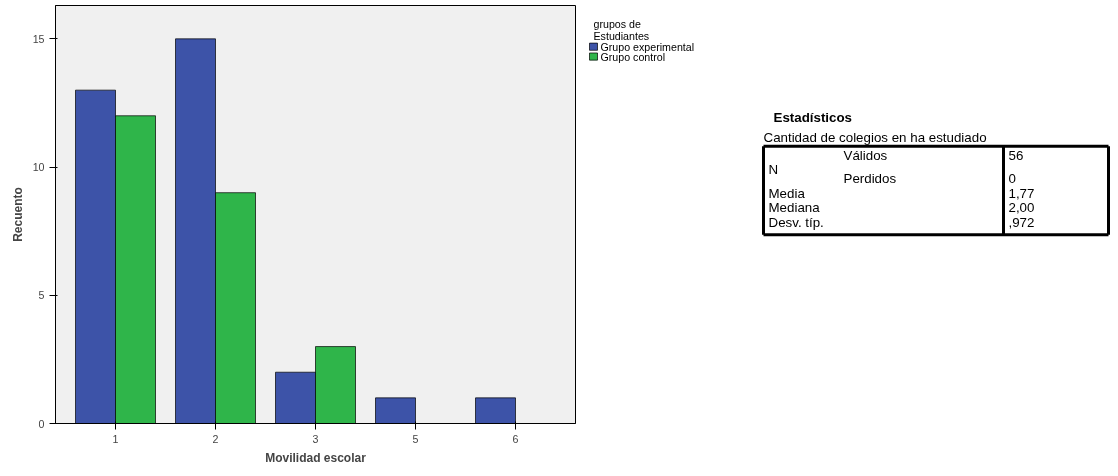 The height and width of the screenshot is (476, 1118). I want to click on x-tick-label: 1, so click(115, 438).